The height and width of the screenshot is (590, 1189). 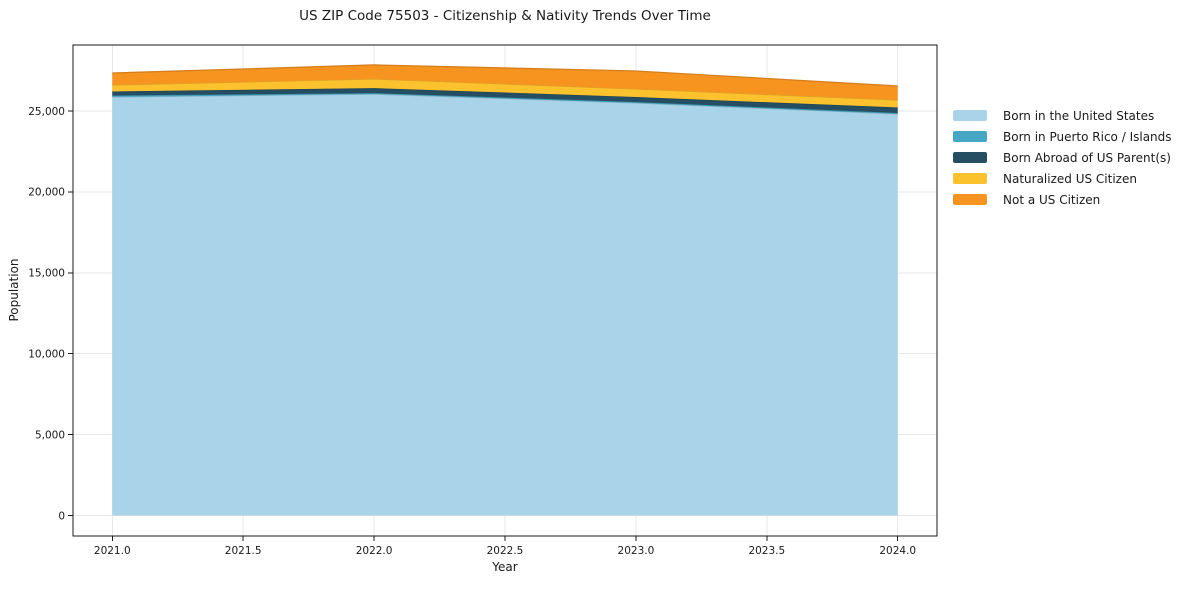 What do you see at coordinates (1087, 157) in the screenshot?
I see `legend-label: Born Abroad of US Parent(s)` at bounding box center [1087, 157].